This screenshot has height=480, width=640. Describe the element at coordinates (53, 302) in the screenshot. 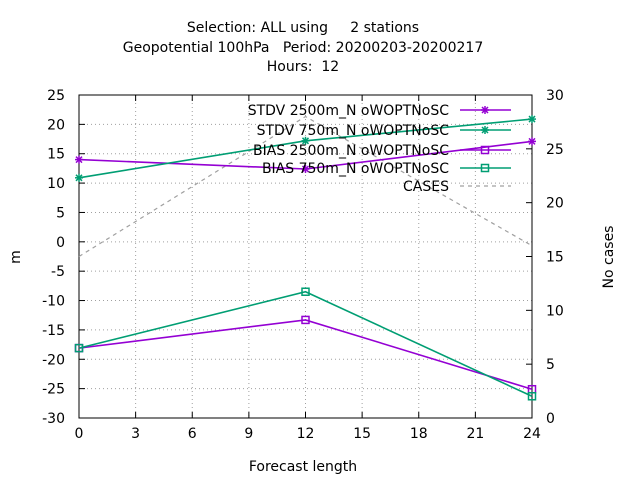

I see `y-tick-label: -10` at that location.